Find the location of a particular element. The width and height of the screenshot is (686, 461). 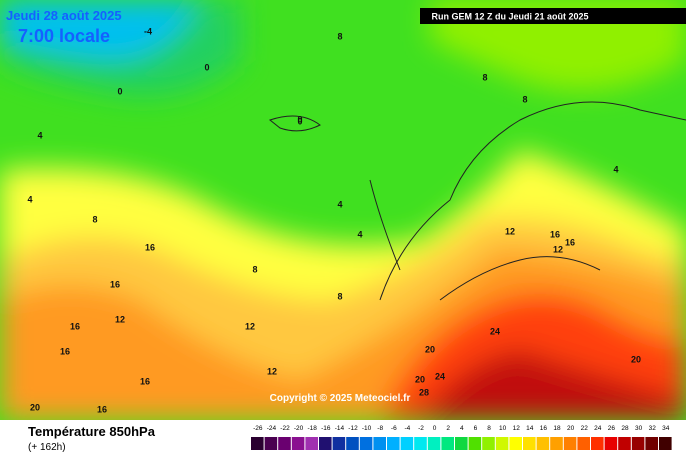

legend-label: 28 is located at coordinates (625, 428).